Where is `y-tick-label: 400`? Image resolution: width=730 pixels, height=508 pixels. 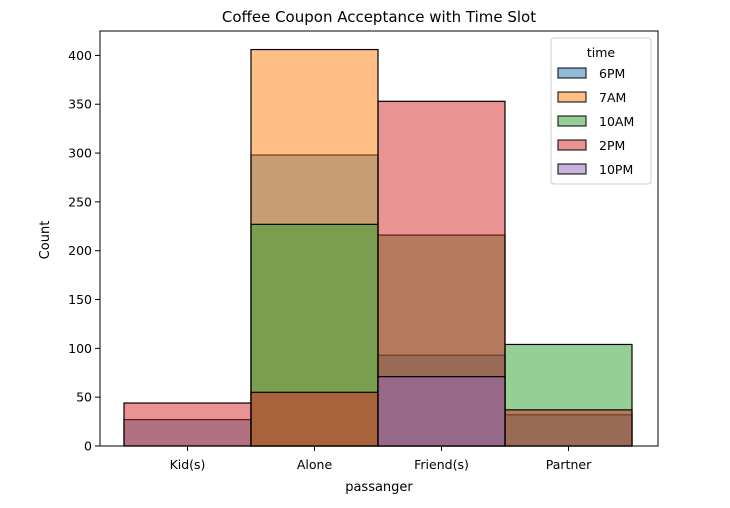 y-tick-label: 400 is located at coordinates (80, 55).